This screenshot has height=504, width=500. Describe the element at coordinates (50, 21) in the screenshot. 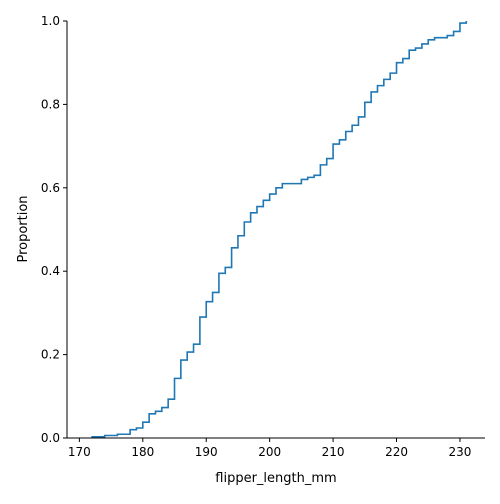

I see `y-tick-label: 1.0` at that location.